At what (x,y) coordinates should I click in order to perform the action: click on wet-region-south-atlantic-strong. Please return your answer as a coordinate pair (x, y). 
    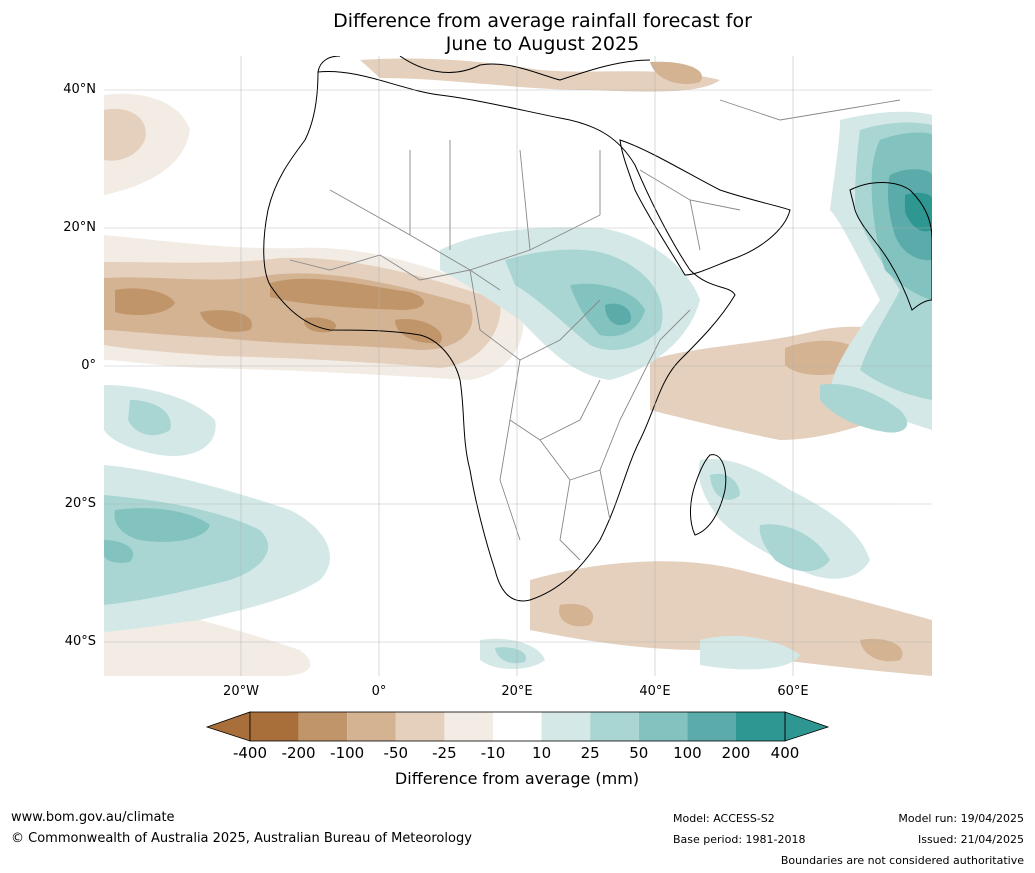
    Looking at the image, I should click on (157, 535).